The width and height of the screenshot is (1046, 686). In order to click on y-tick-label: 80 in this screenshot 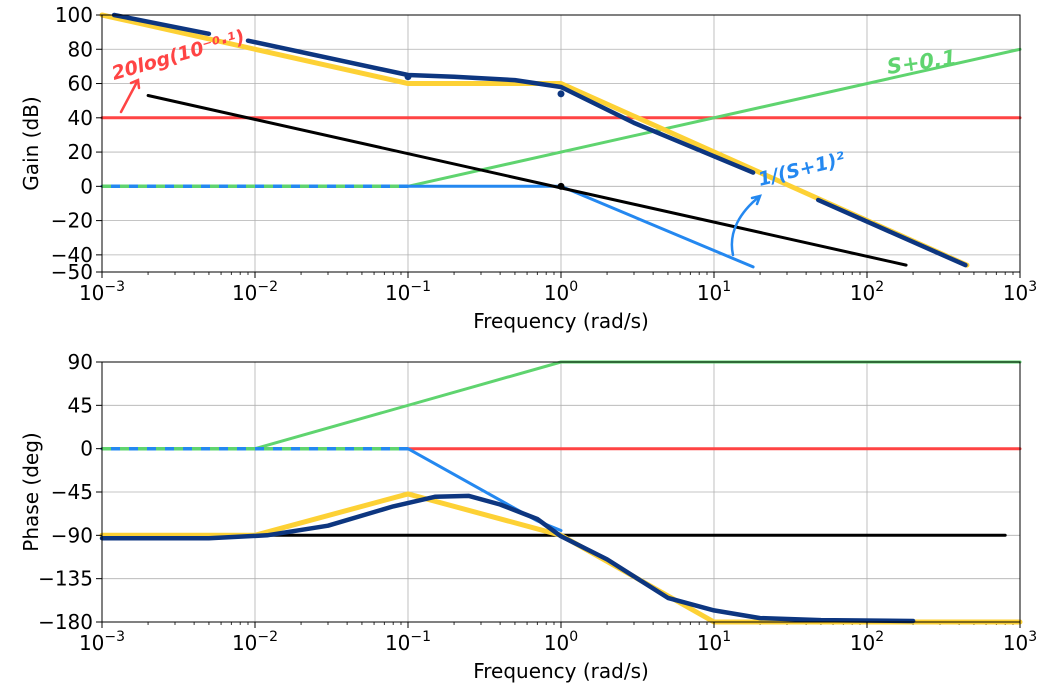, I will do `click(80, 49)`.